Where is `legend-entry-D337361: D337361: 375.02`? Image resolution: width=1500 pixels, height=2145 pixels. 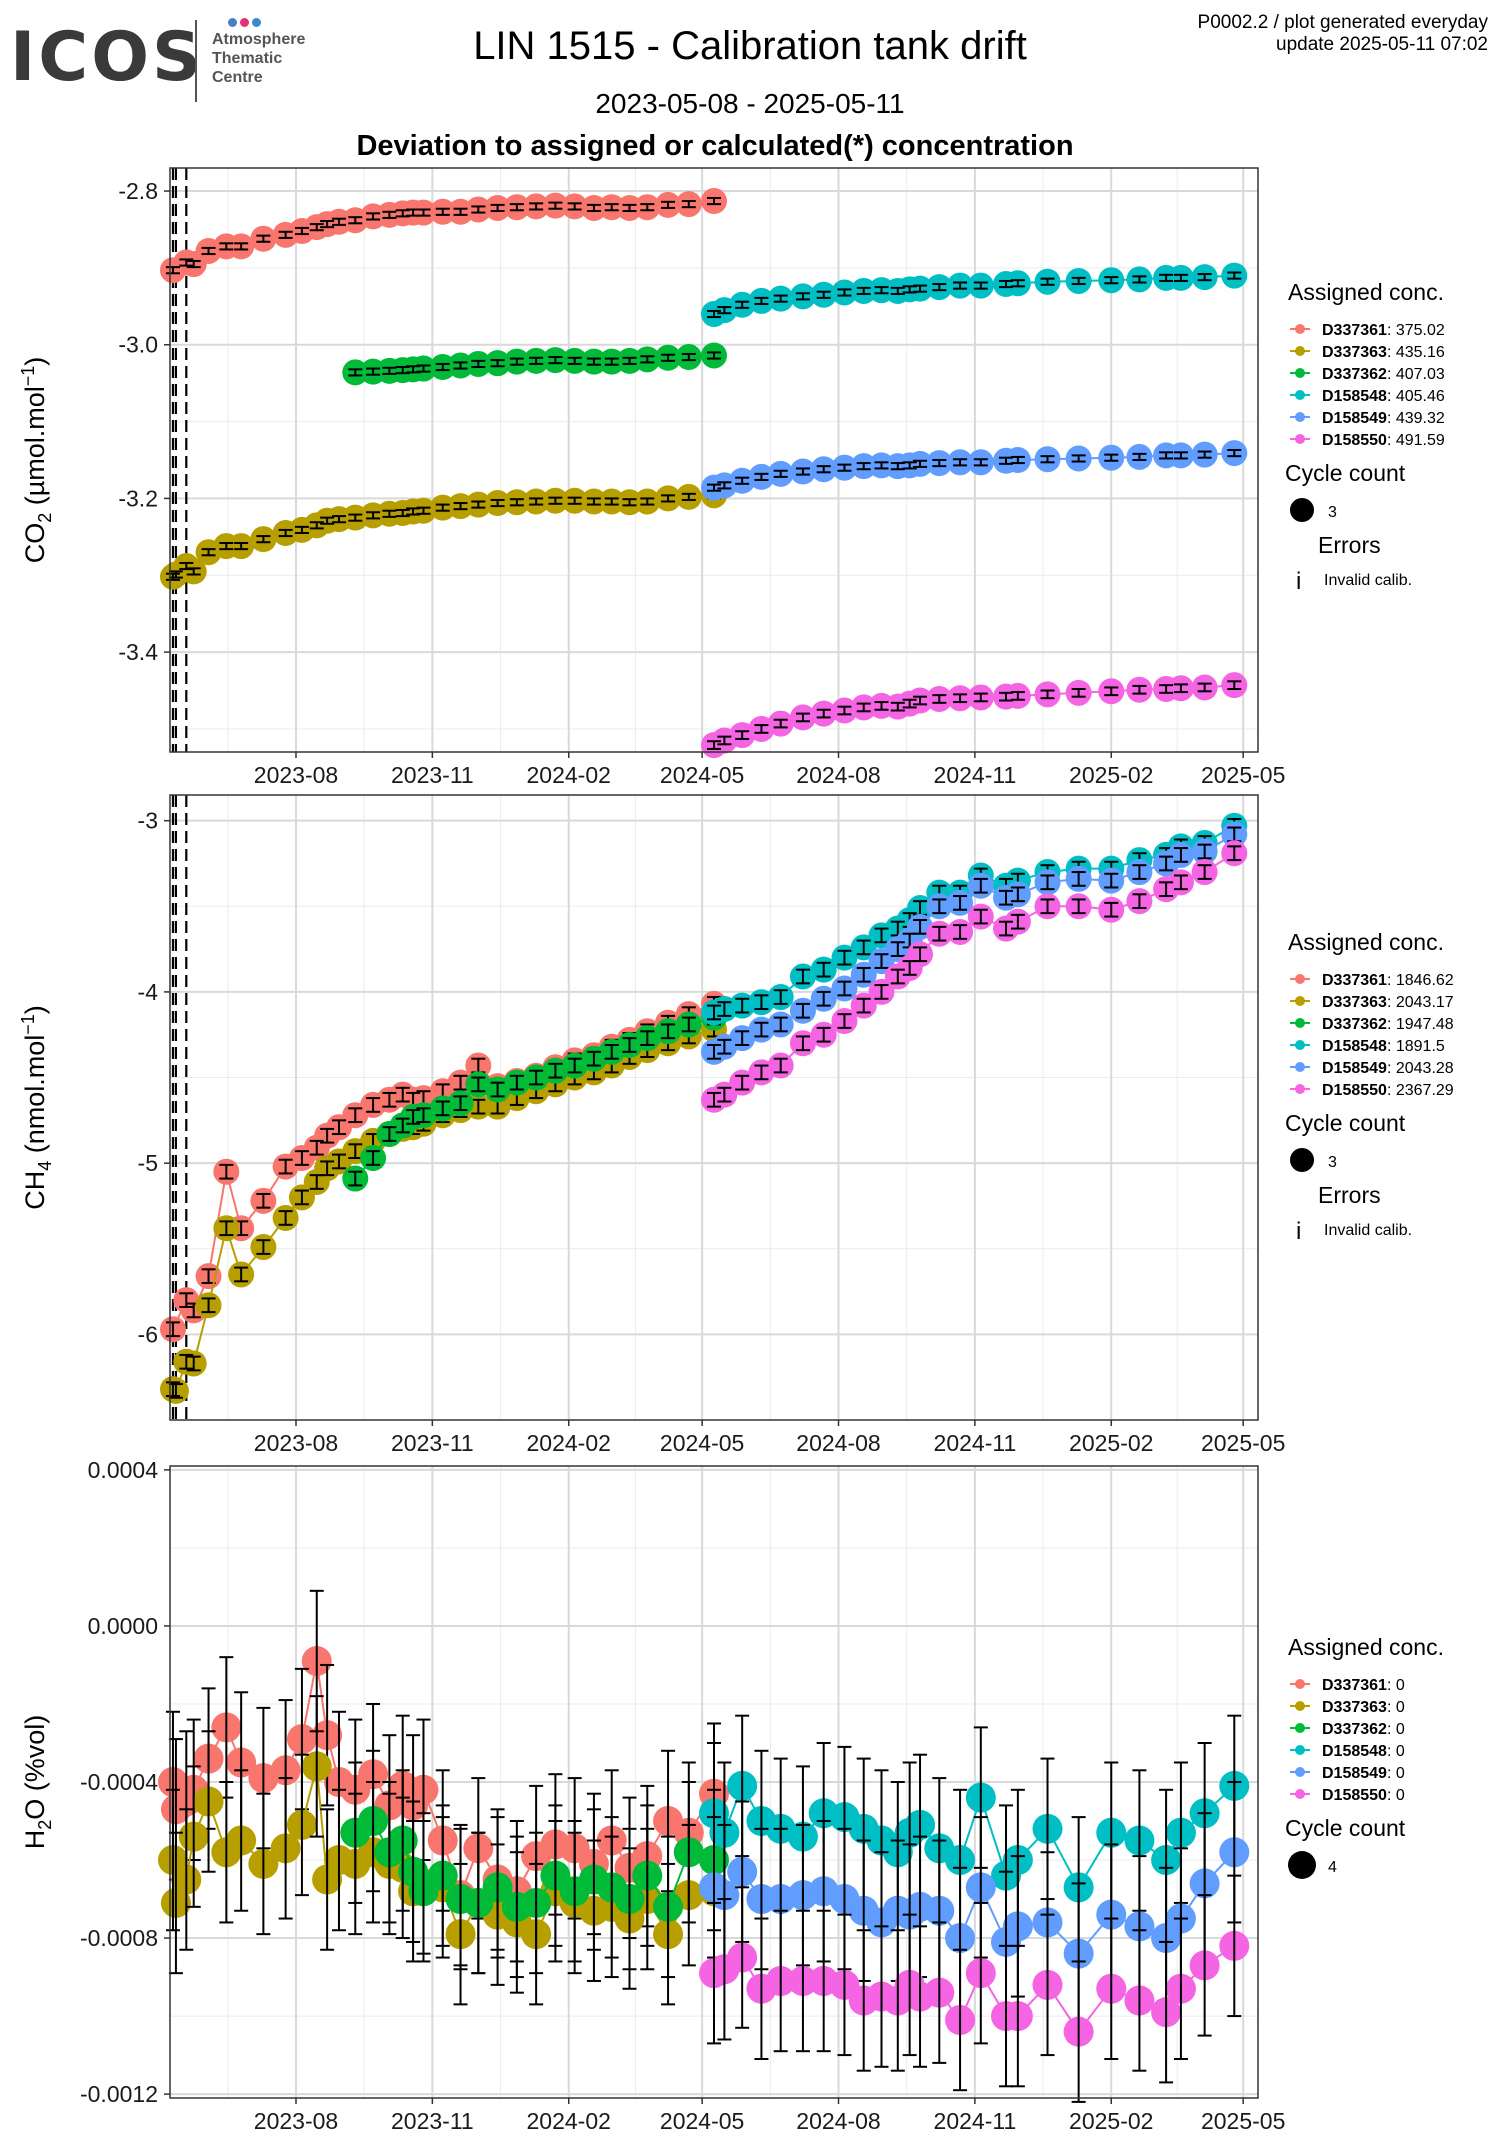
legend-entry-D337361: D337361: 375.02 is located at coordinates (1367, 330).